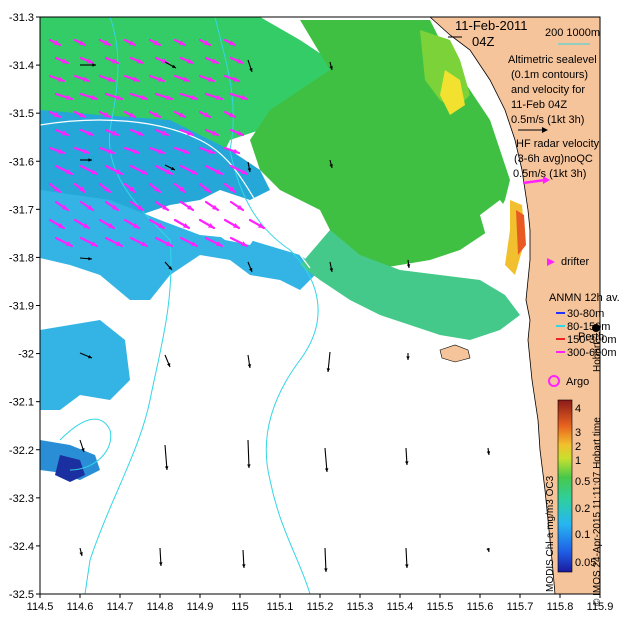 The image size is (640, 630). Describe the element at coordinates (455, 353) in the screenshot. I see `island` at that location.